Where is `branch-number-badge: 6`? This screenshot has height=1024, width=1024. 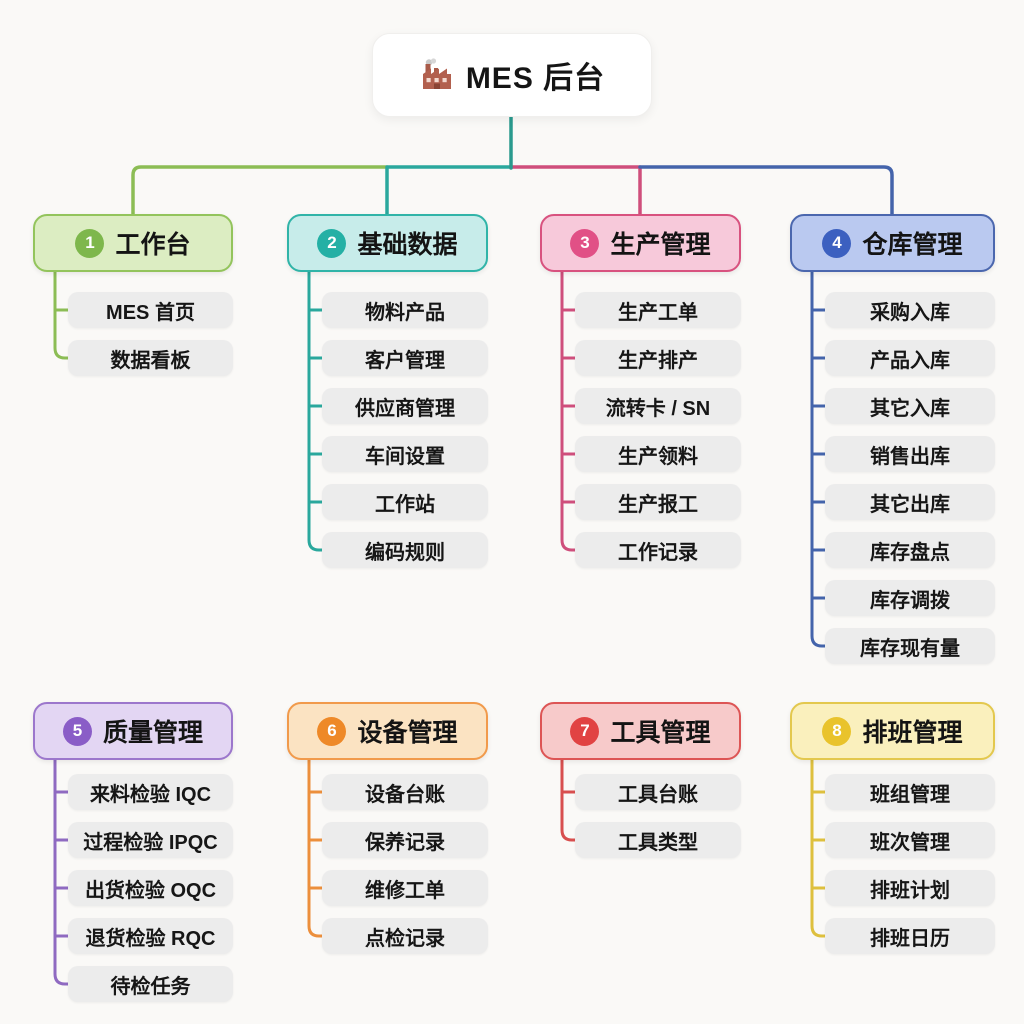 branch-number-badge: 6 is located at coordinates (332, 731).